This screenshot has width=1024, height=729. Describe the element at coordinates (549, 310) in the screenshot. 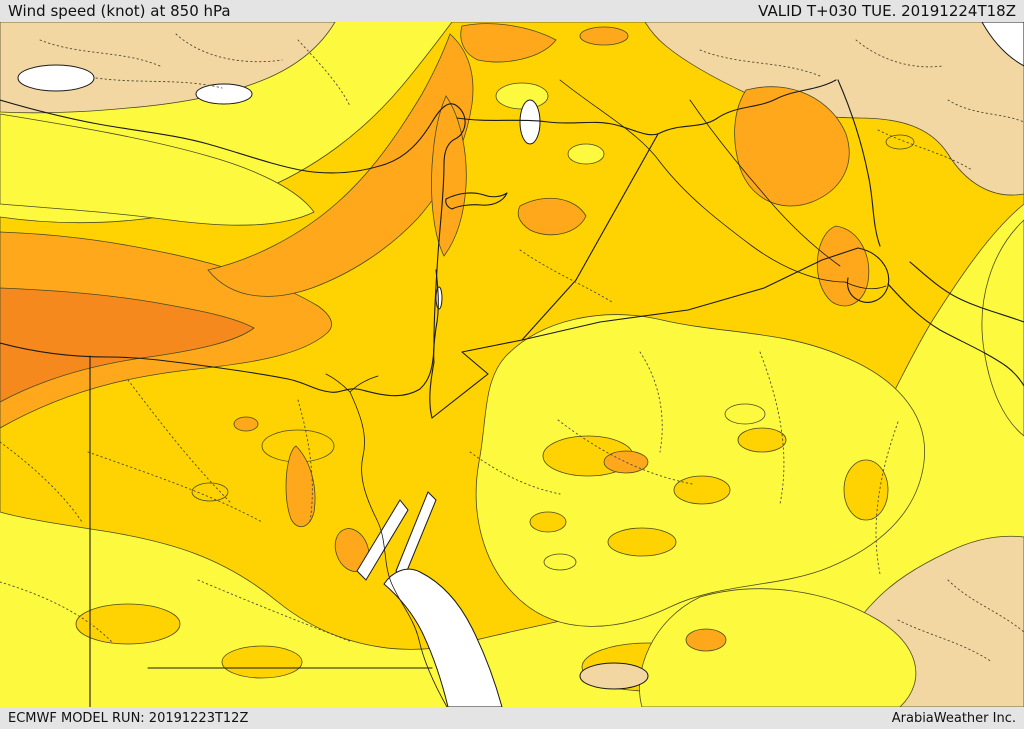

I see `jordan-iraq-border` at that location.